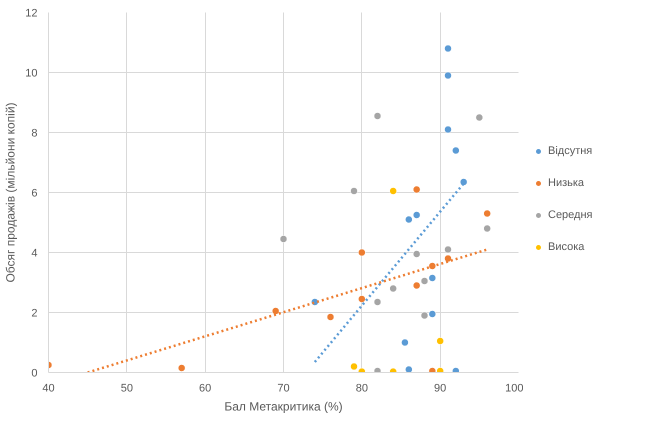 This screenshot has height=435, width=669. I want to click on y-tick-label: 6, so click(34, 194).